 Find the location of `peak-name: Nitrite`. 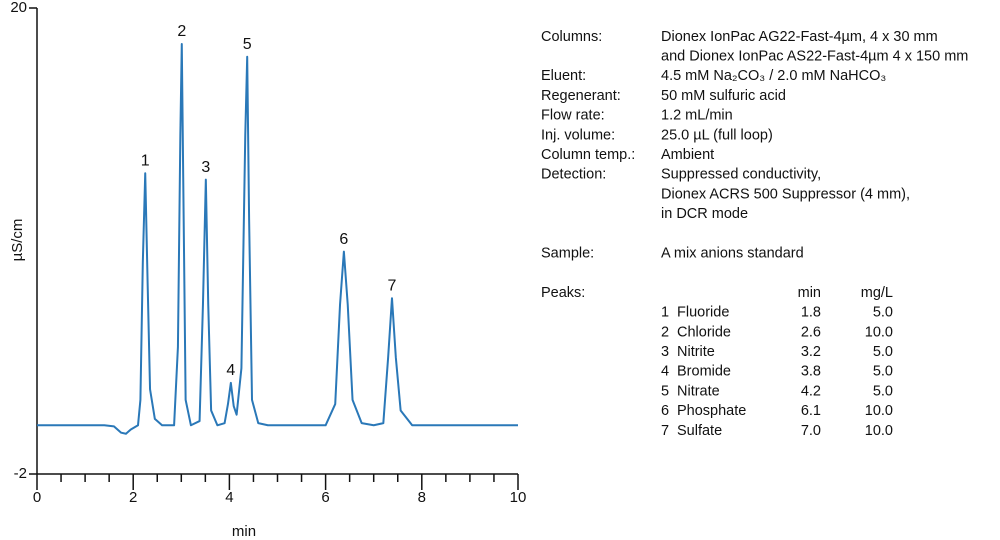

peak-name: Nitrite is located at coordinates (696, 352).